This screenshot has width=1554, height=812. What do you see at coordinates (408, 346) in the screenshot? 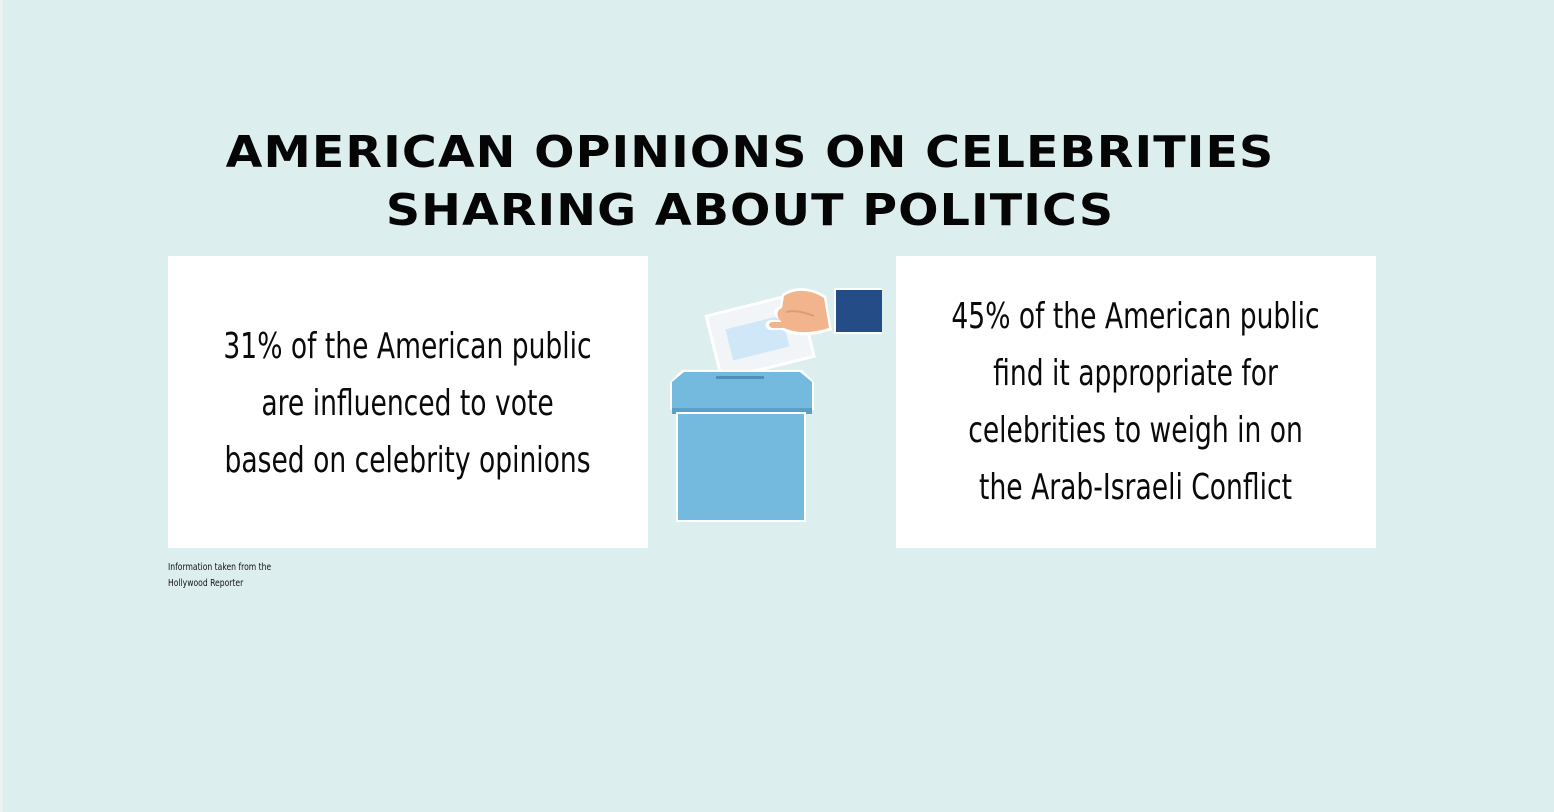
I see `stat-line: 31% of the American public` at bounding box center [408, 346].